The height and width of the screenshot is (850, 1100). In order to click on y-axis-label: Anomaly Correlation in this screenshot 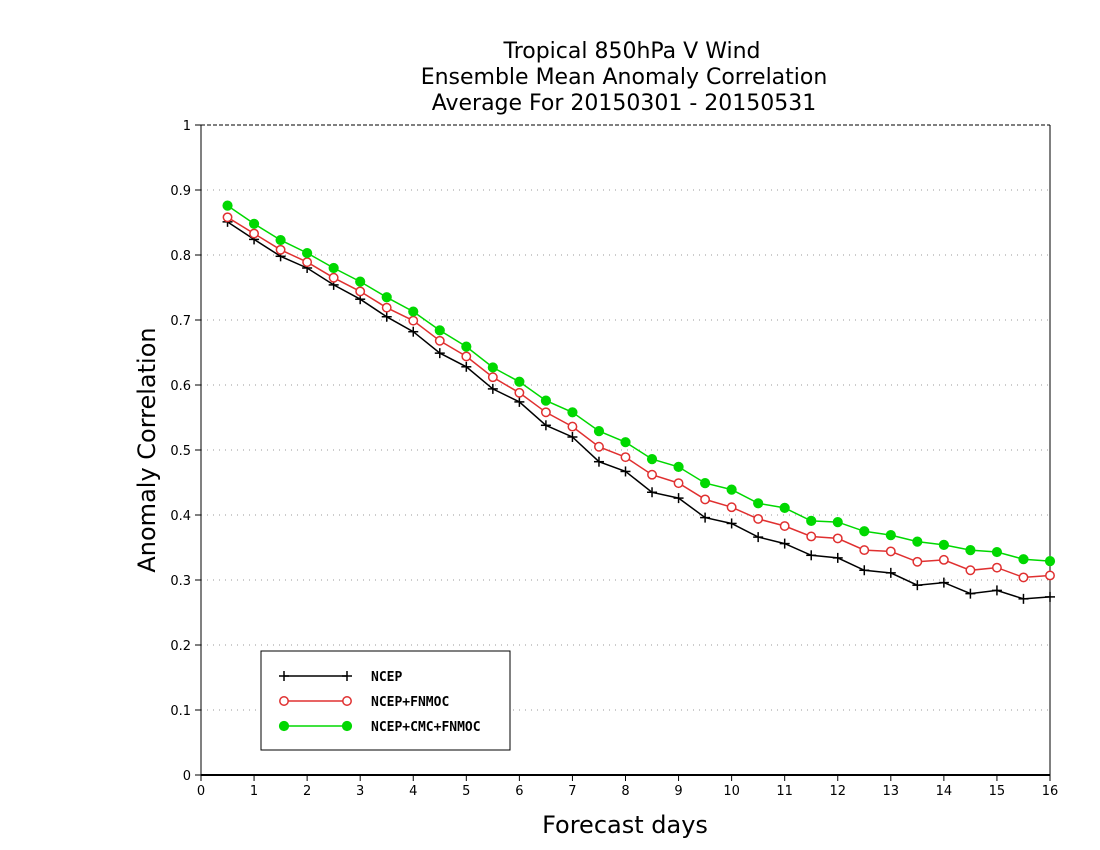, I will do `click(147, 449)`.